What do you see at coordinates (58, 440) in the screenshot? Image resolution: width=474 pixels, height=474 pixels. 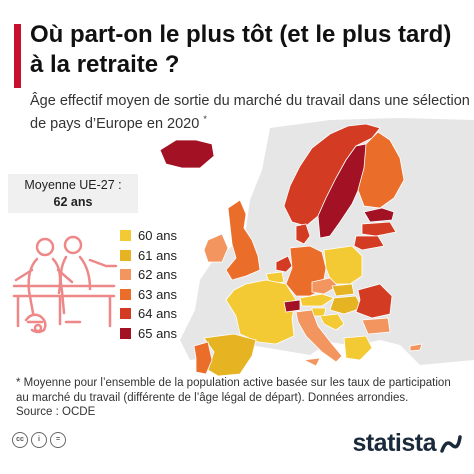 I see `no-derivatives-icon: =` at bounding box center [58, 440].